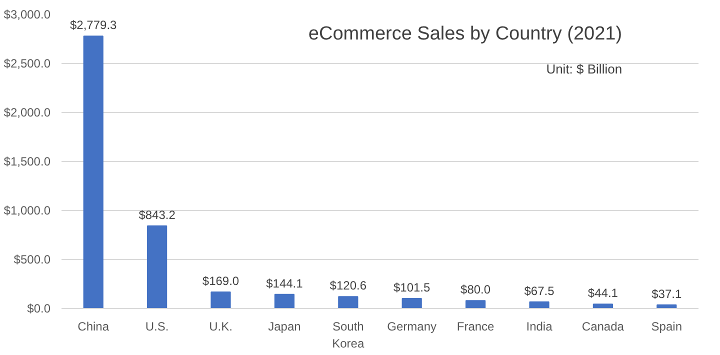  Describe the element at coordinates (39, 309) in the screenshot. I see `y-tick-label: $0.0` at that location.